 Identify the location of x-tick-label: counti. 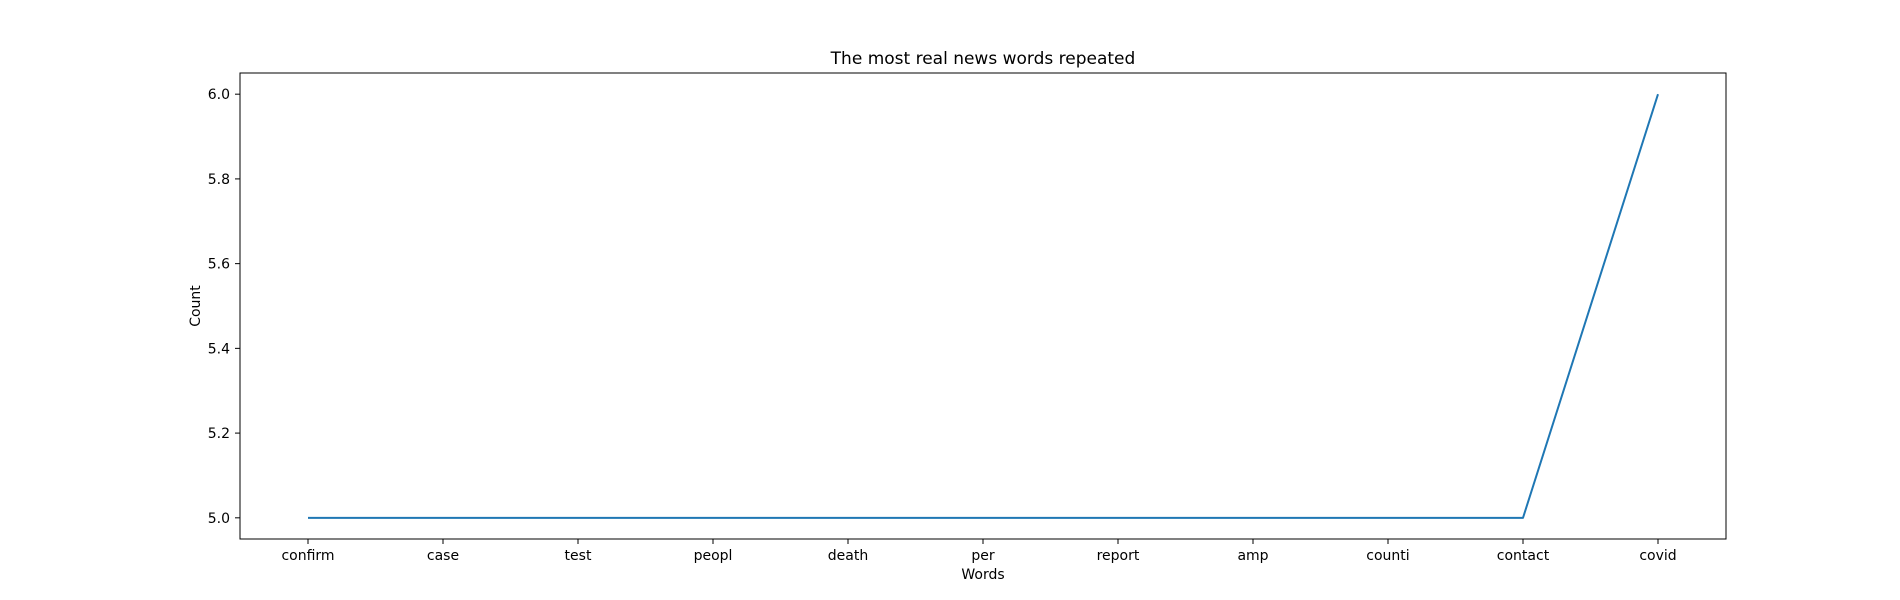
(1387, 556).